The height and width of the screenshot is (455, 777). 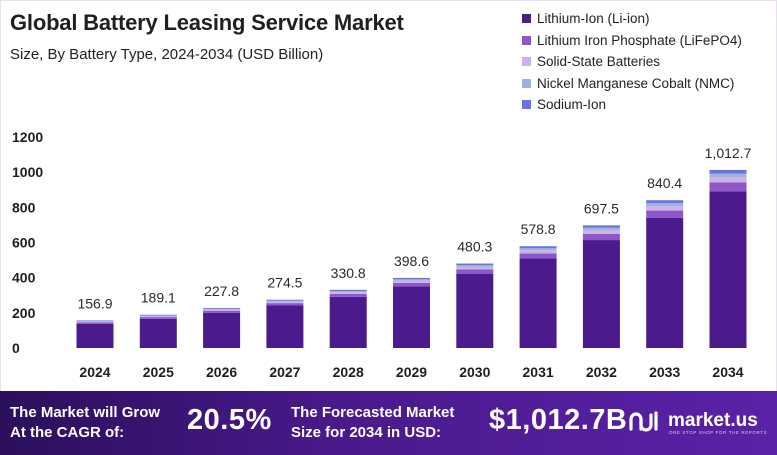 What do you see at coordinates (85, 412) in the screenshot?
I see `cagr-label-line1: The Market will Grow` at bounding box center [85, 412].